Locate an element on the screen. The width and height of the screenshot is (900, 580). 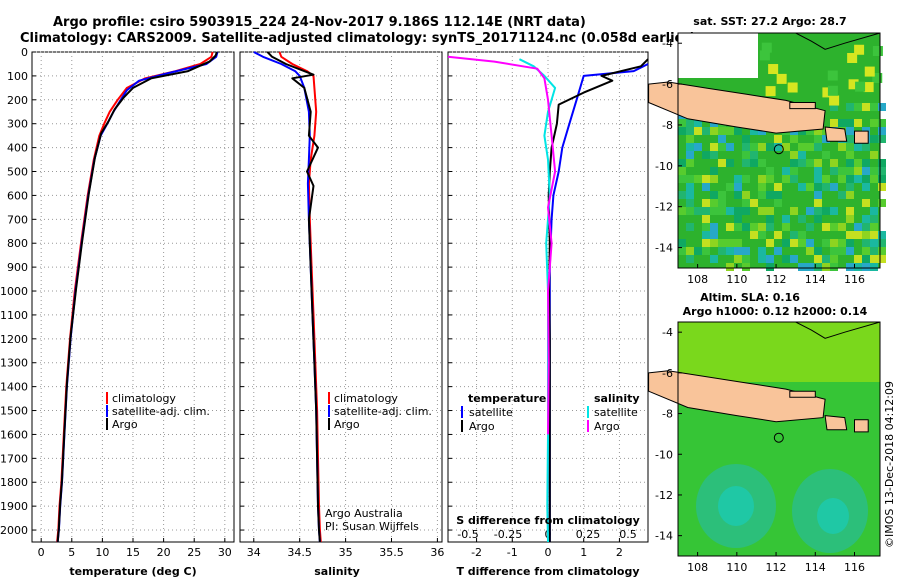
float-position-marker is located at coordinates (778, 149).